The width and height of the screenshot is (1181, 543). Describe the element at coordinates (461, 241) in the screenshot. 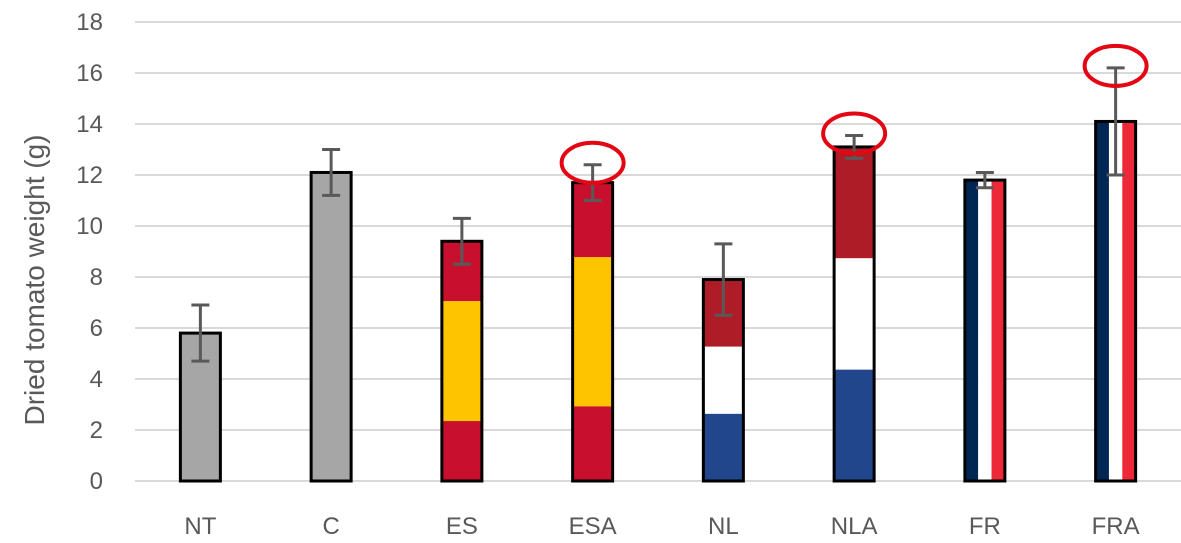

I see `error-bar-es` at that location.